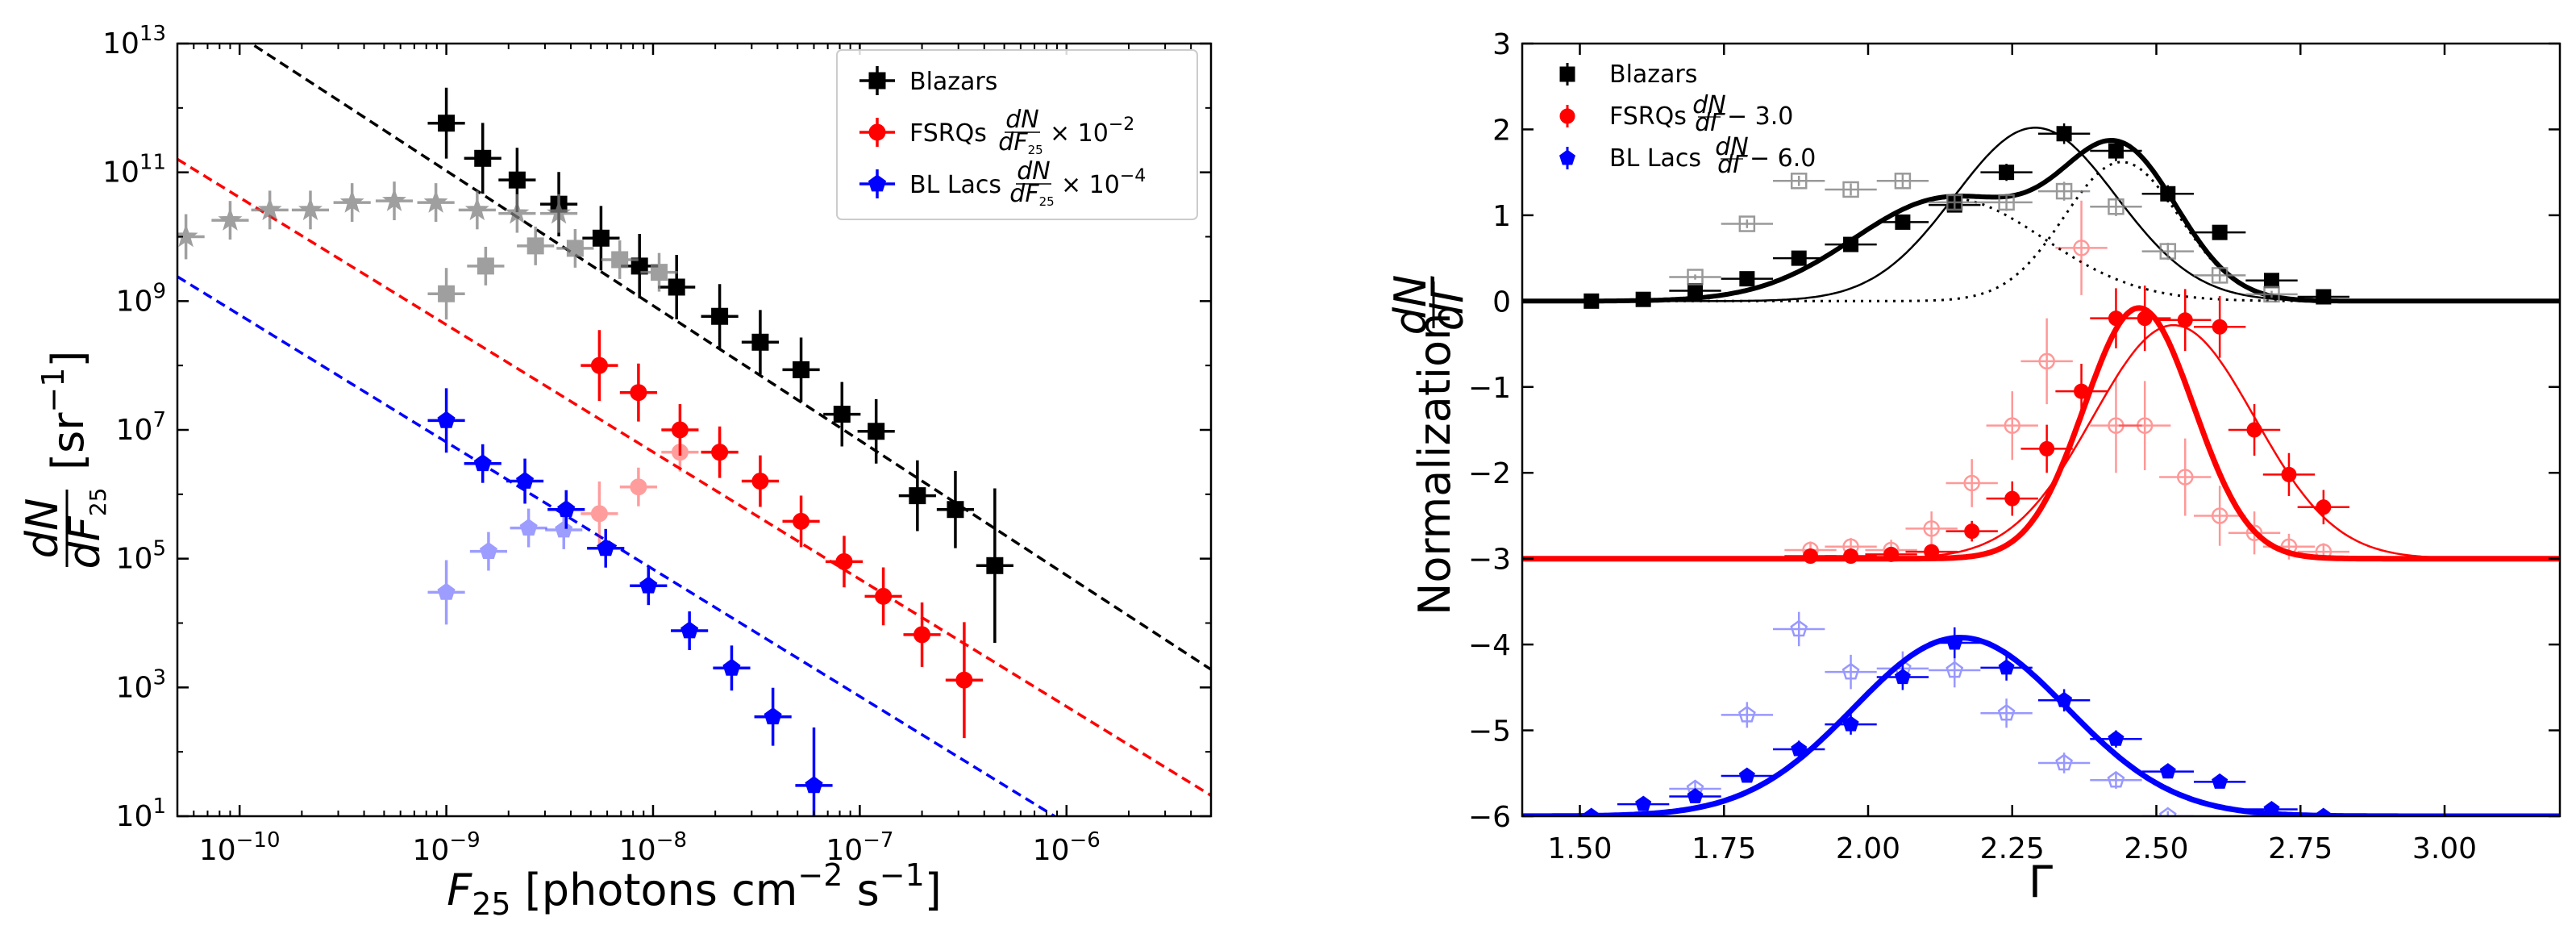  I want to click on legend-frac-den: dF25, so click(1020, 142).